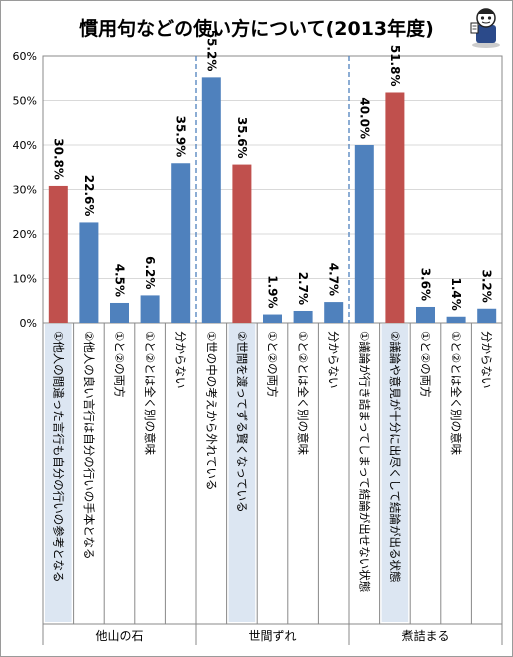 The image size is (513, 657). What do you see at coordinates (25, 279) in the screenshot?
I see `y-tick-label: 10%` at bounding box center [25, 279].